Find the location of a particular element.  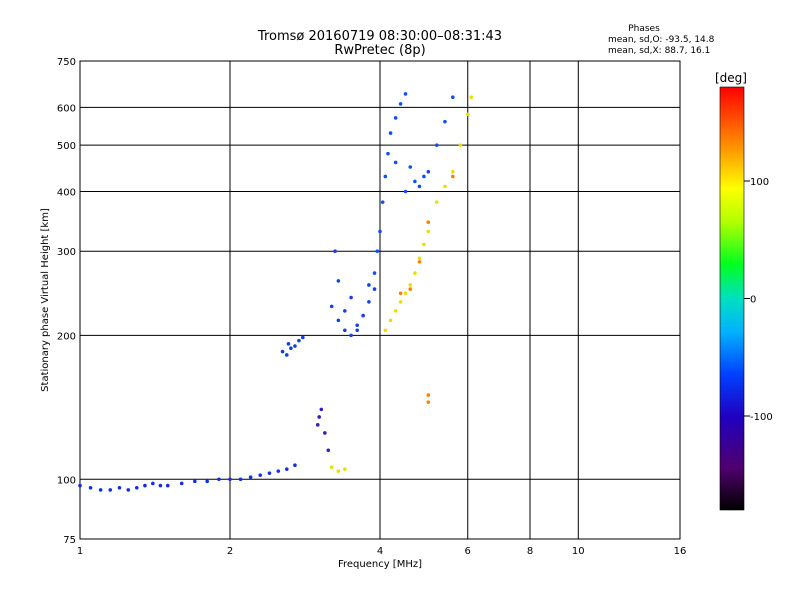

x-axis-ticks: 1 2 4 6 8 10 16 is located at coordinates (382, 551).